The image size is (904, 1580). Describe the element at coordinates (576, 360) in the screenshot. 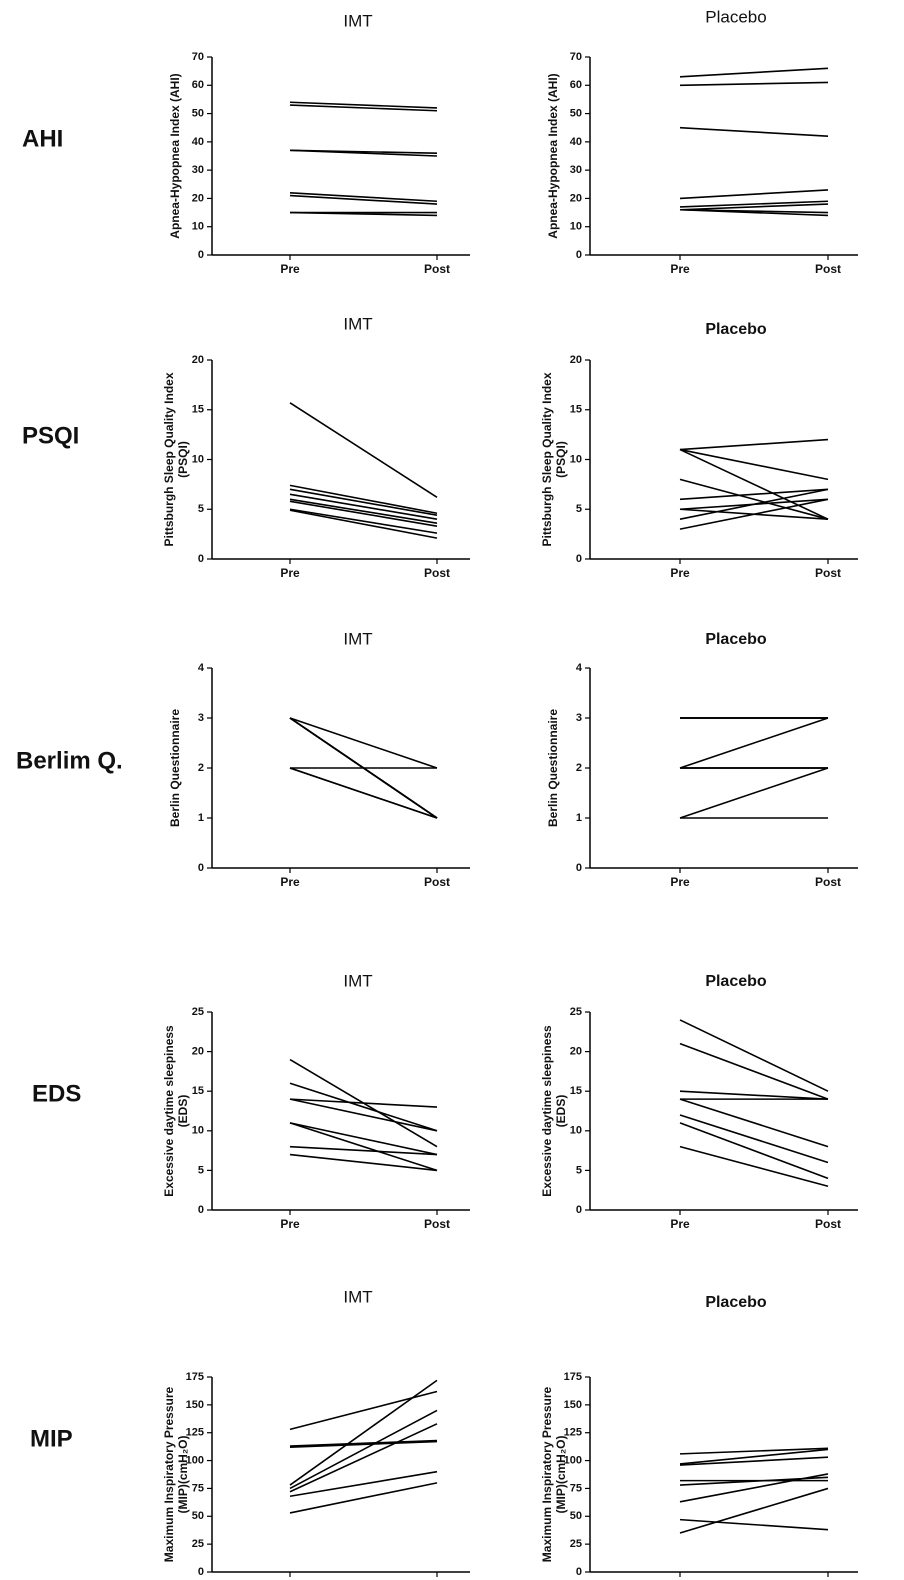

I see `y-tick-label: 20` at that location.